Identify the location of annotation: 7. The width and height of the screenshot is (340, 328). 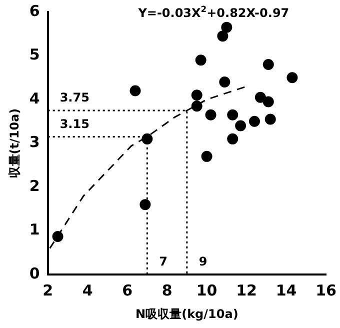
(163, 261).